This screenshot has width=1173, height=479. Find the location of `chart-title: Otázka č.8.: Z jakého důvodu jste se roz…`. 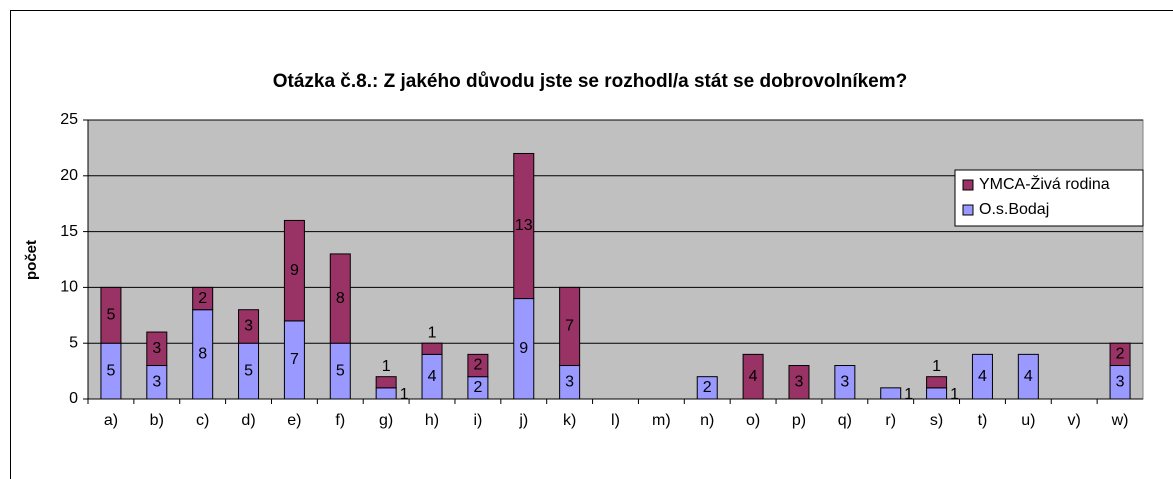

chart-title: Otázka č.8.: Z jakého důvodu jste se roz… is located at coordinates (590, 81).